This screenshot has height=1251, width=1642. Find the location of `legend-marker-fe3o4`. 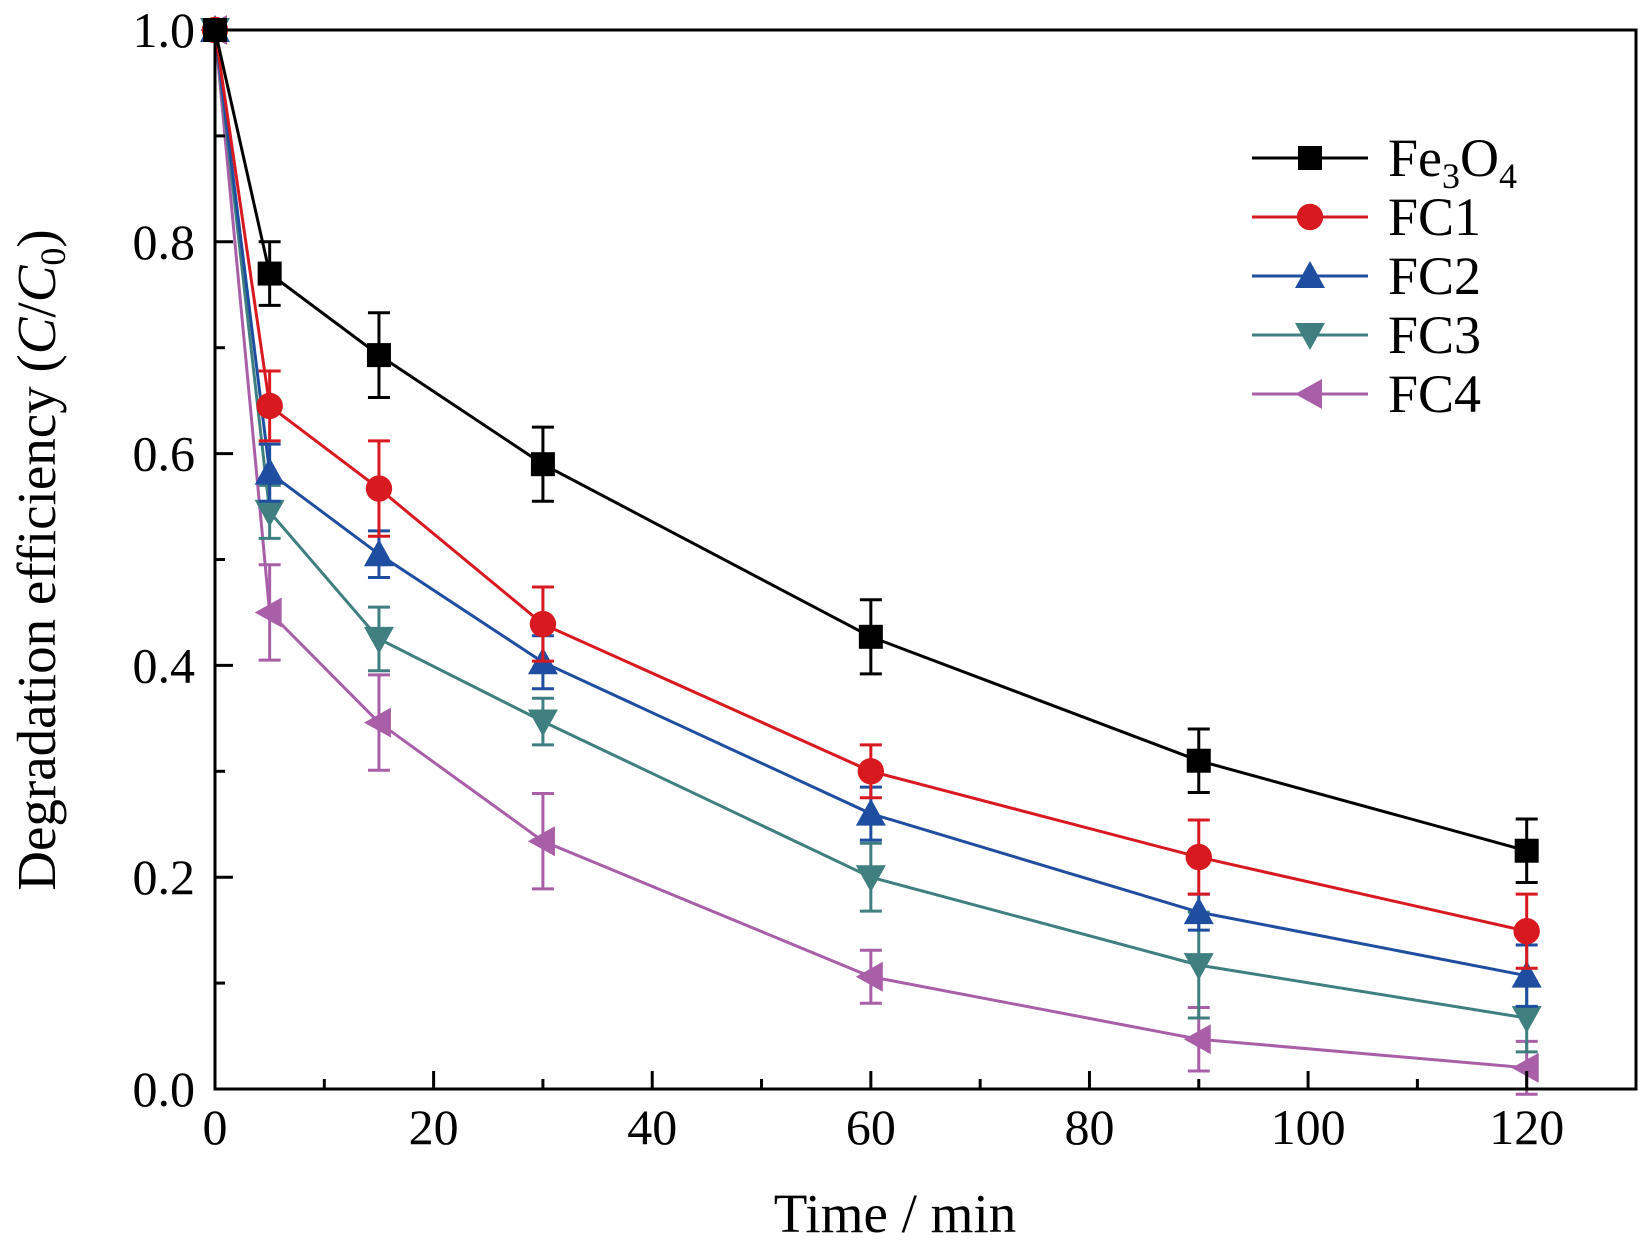

legend-marker-fe3o4 is located at coordinates (1310, 158).